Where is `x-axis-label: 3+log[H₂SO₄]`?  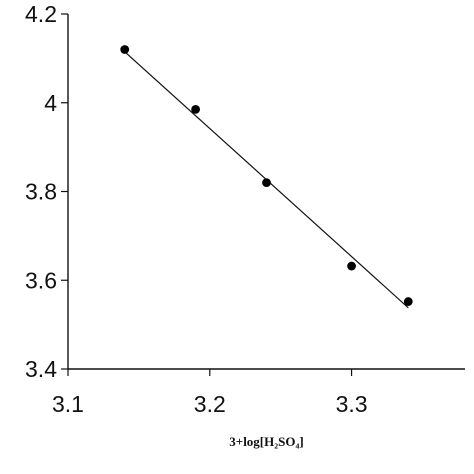 x-axis-label: 3+log[H₂SO₄] is located at coordinates (266, 441).